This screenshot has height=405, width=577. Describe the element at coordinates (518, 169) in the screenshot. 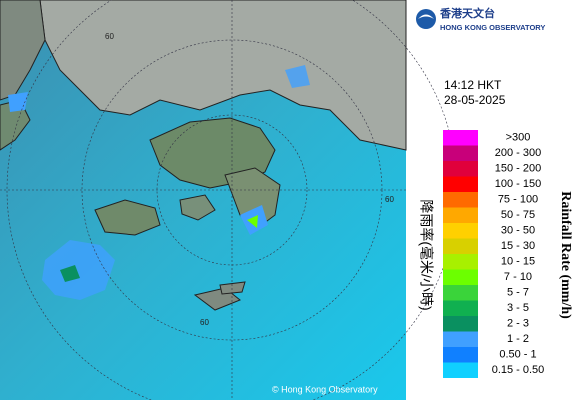

I see `legend-label: 150 - 200` at that location.